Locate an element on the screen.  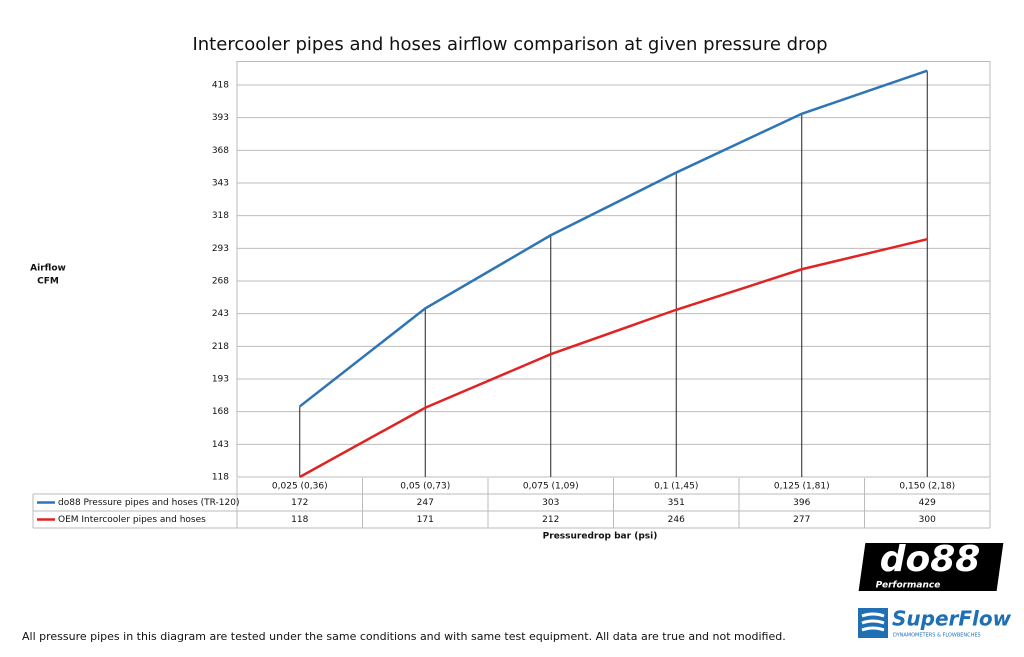
superflow-logo: SuperFlow DYNAMOMETERS & FLOWBENCHES is located at coordinates (935, 623).